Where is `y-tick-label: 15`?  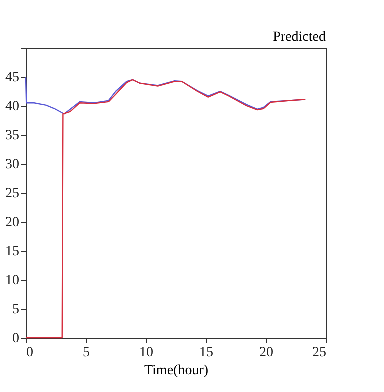
y-tick-label: 15 is located at coordinates (13, 252).